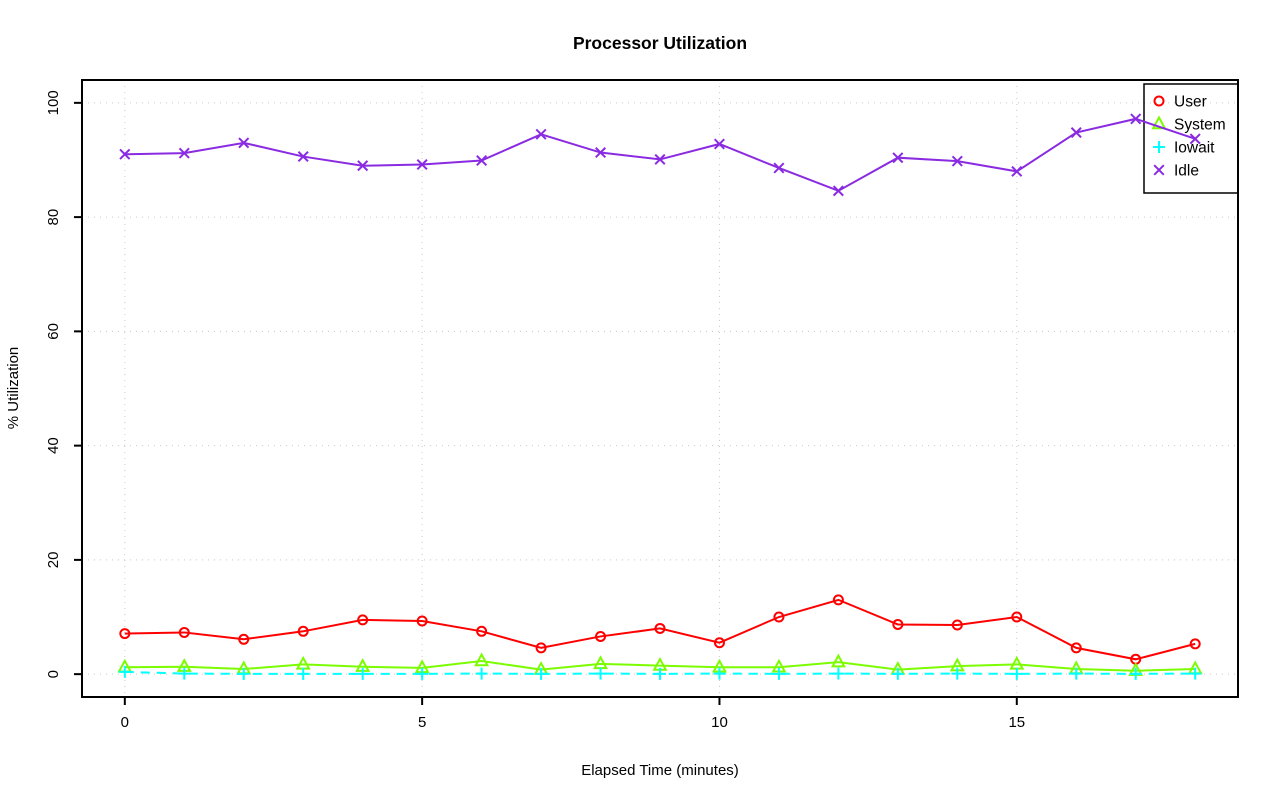 The width and height of the screenshot is (1280, 801). What do you see at coordinates (13, 388) in the screenshot?
I see `y-axis-label: % Utilization` at bounding box center [13, 388].